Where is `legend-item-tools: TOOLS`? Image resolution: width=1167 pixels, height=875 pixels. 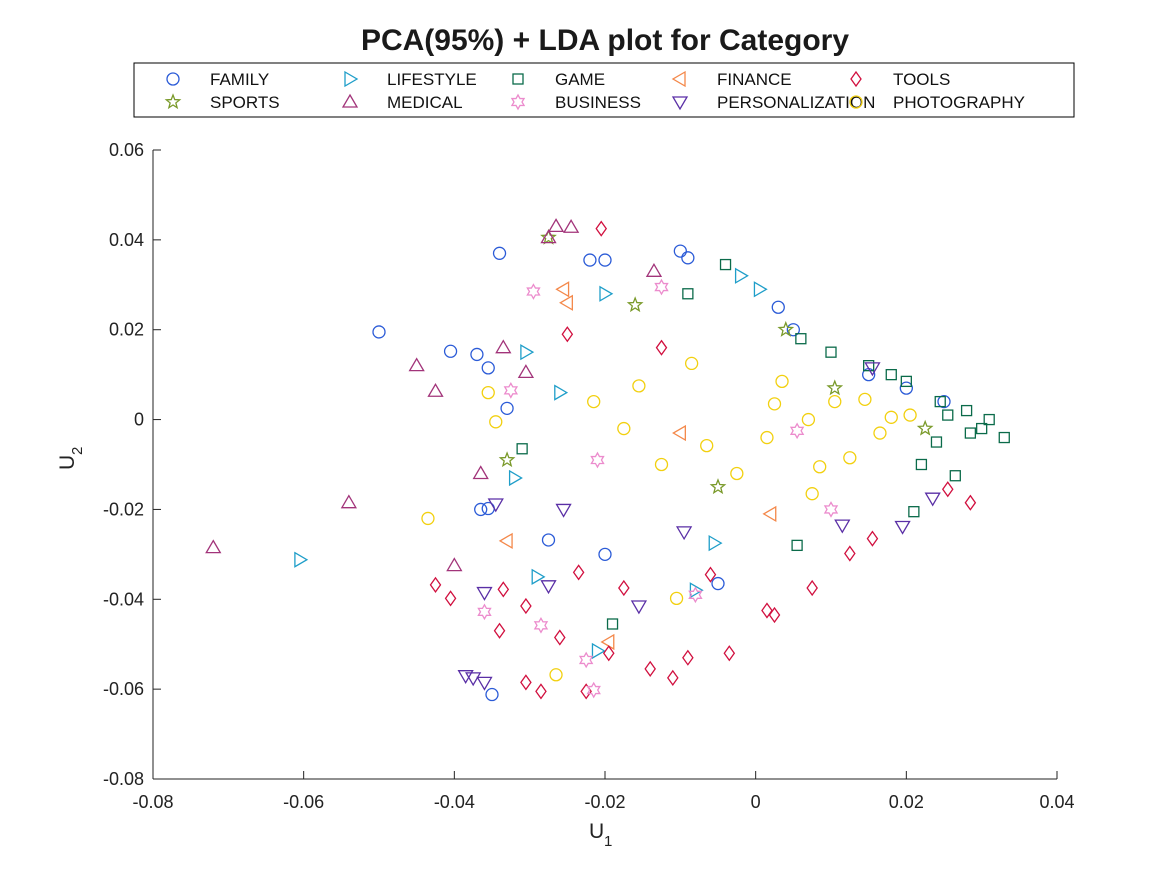 legend-item-tools: TOOLS is located at coordinates (900, 79).